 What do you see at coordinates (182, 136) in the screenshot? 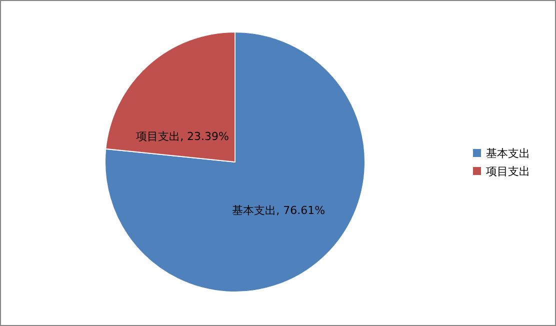
I see `data-label: 项目支出, 23.39%` at bounding box center [182, 136].